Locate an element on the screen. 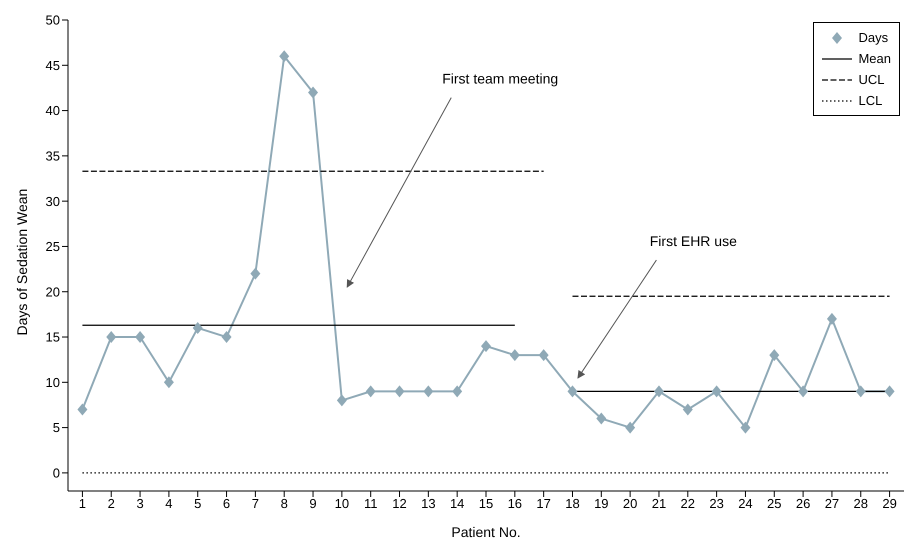  y-tick-label: 45 is located at coordinates (53, 65).